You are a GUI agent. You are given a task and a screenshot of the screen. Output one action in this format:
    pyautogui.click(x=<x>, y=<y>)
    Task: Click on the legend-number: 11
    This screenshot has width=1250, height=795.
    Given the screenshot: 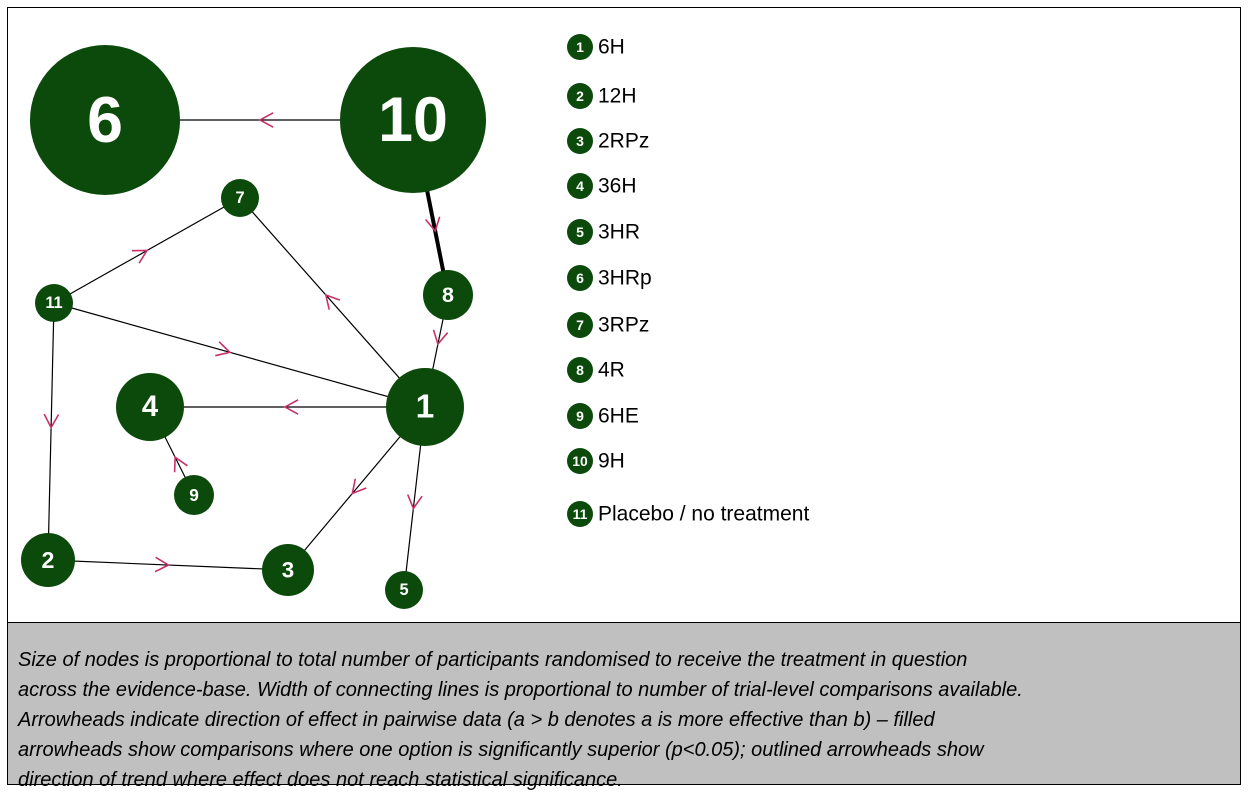 What is the action you would take?
    pyautogui.click(x=580, y=514)
    